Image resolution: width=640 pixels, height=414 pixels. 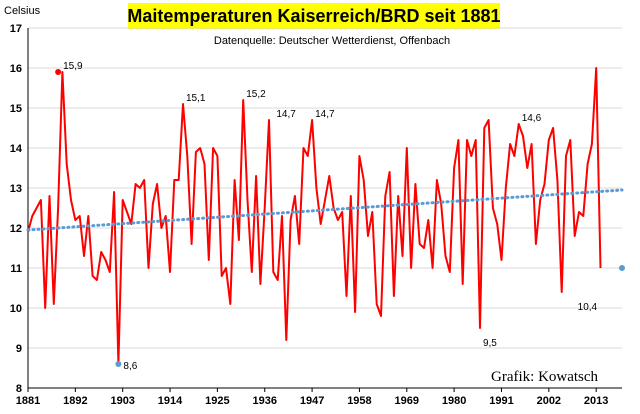 What do you see at coordinates (170, 401) in the screenshot?
I see `x-tick-label: 1914` at bounding box center [170, 401].